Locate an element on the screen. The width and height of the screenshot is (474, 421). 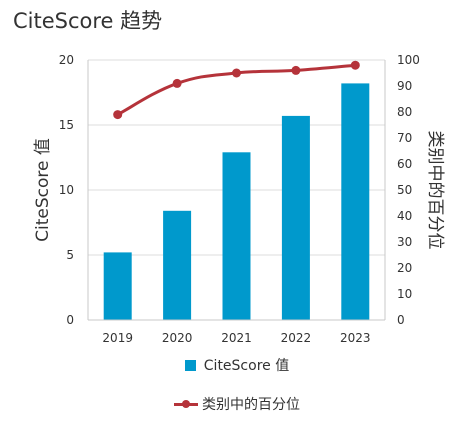
left-tick-label: 20 is located at coordinates (66, 60).